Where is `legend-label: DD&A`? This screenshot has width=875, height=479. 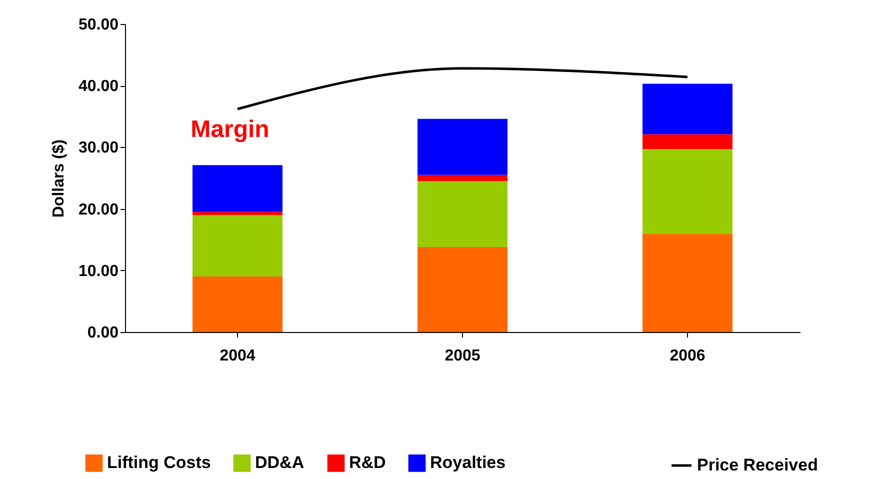 legend-label: DD&A is located at coordinates (279, 462).